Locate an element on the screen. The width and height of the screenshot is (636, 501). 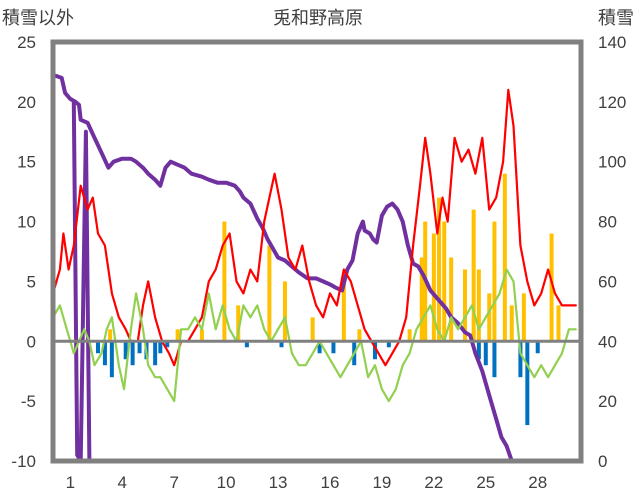
x-tick-label-7: 22 is located at coordinates (433, 482).